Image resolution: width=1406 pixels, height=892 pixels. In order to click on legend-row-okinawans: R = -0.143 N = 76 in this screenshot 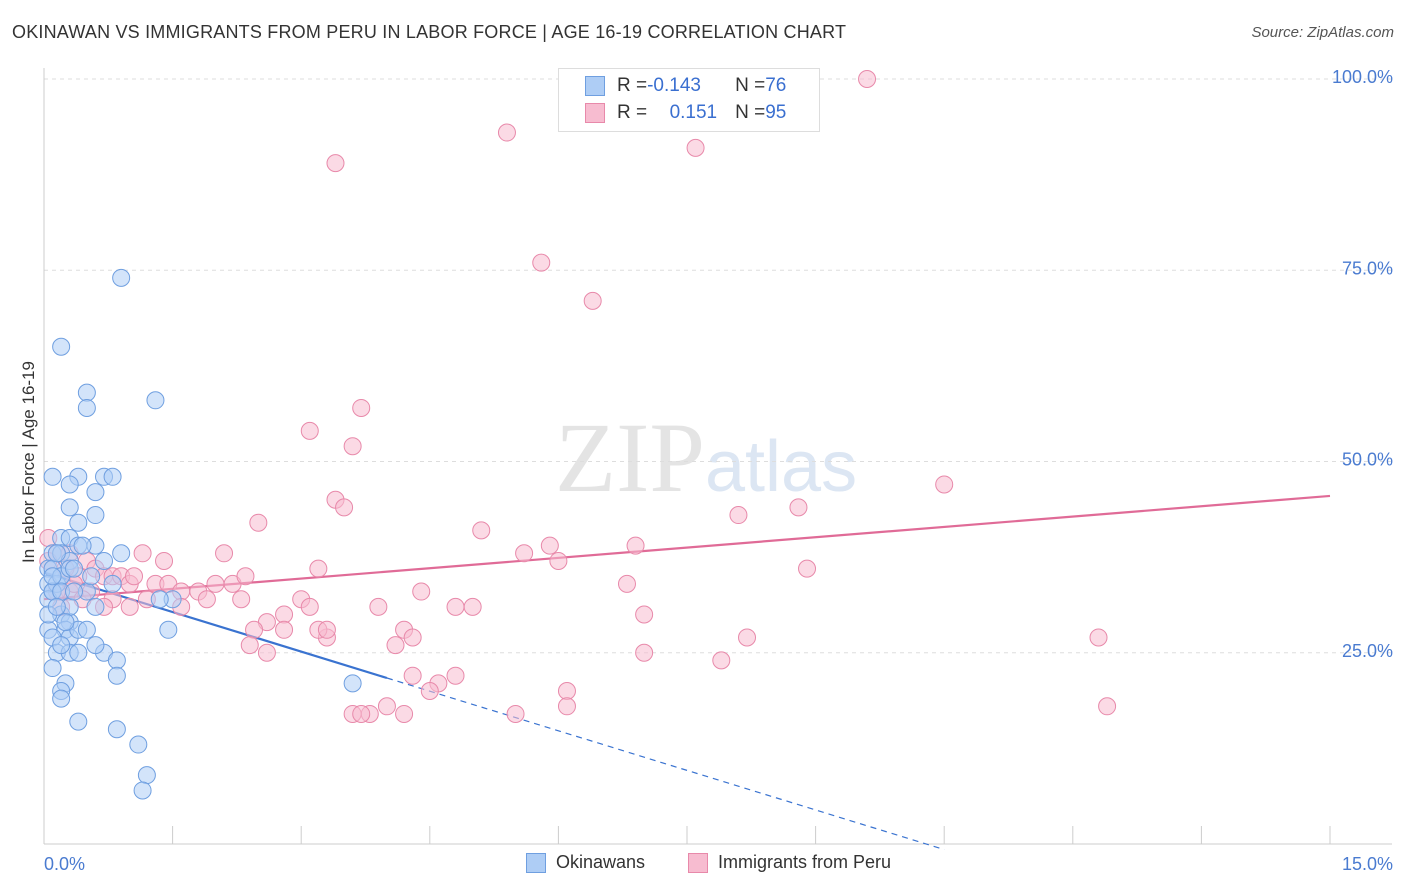, I will do `click(685, 86)`.